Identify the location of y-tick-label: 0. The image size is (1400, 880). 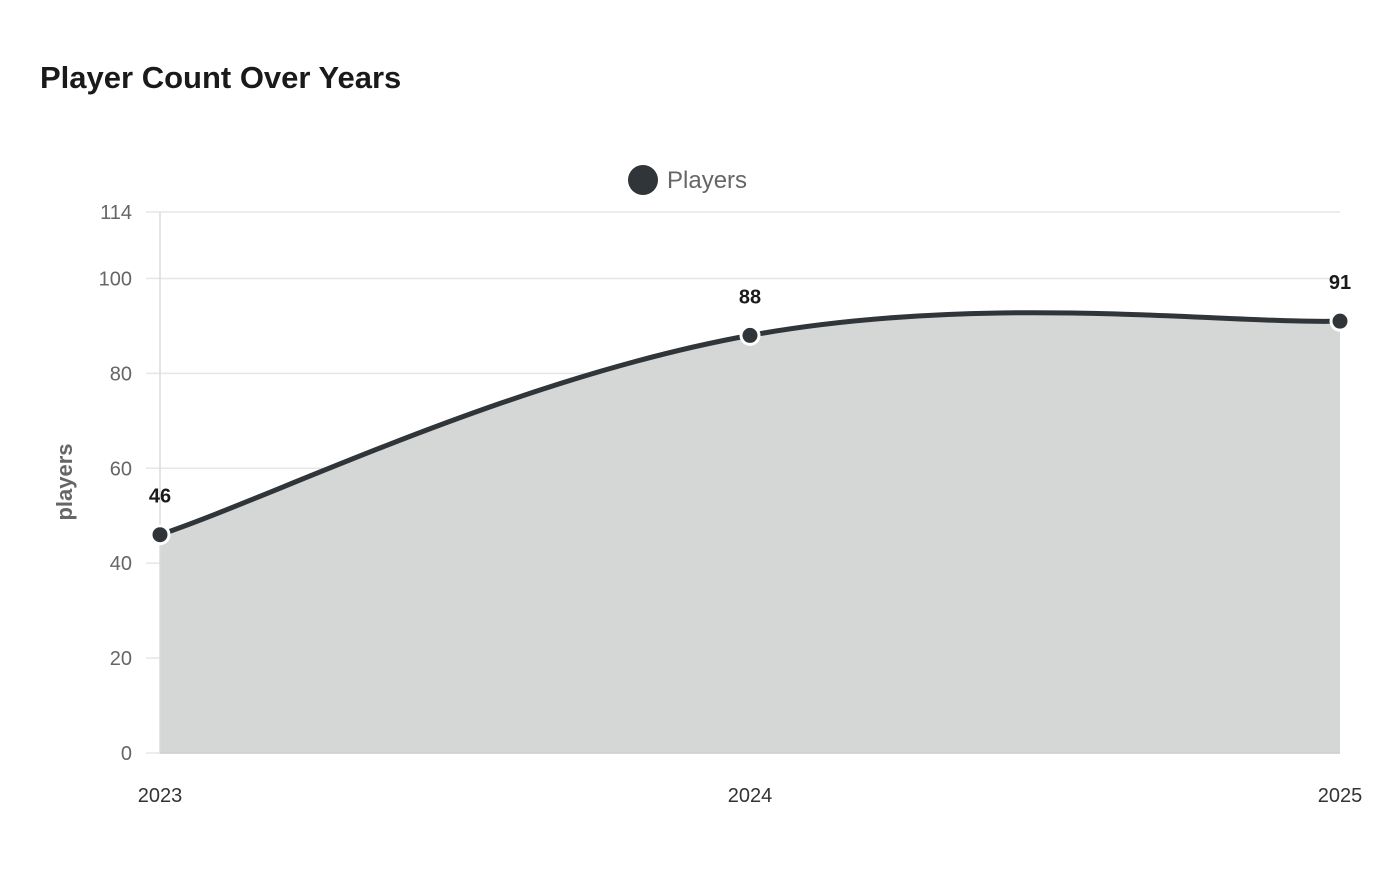
(126, 754).